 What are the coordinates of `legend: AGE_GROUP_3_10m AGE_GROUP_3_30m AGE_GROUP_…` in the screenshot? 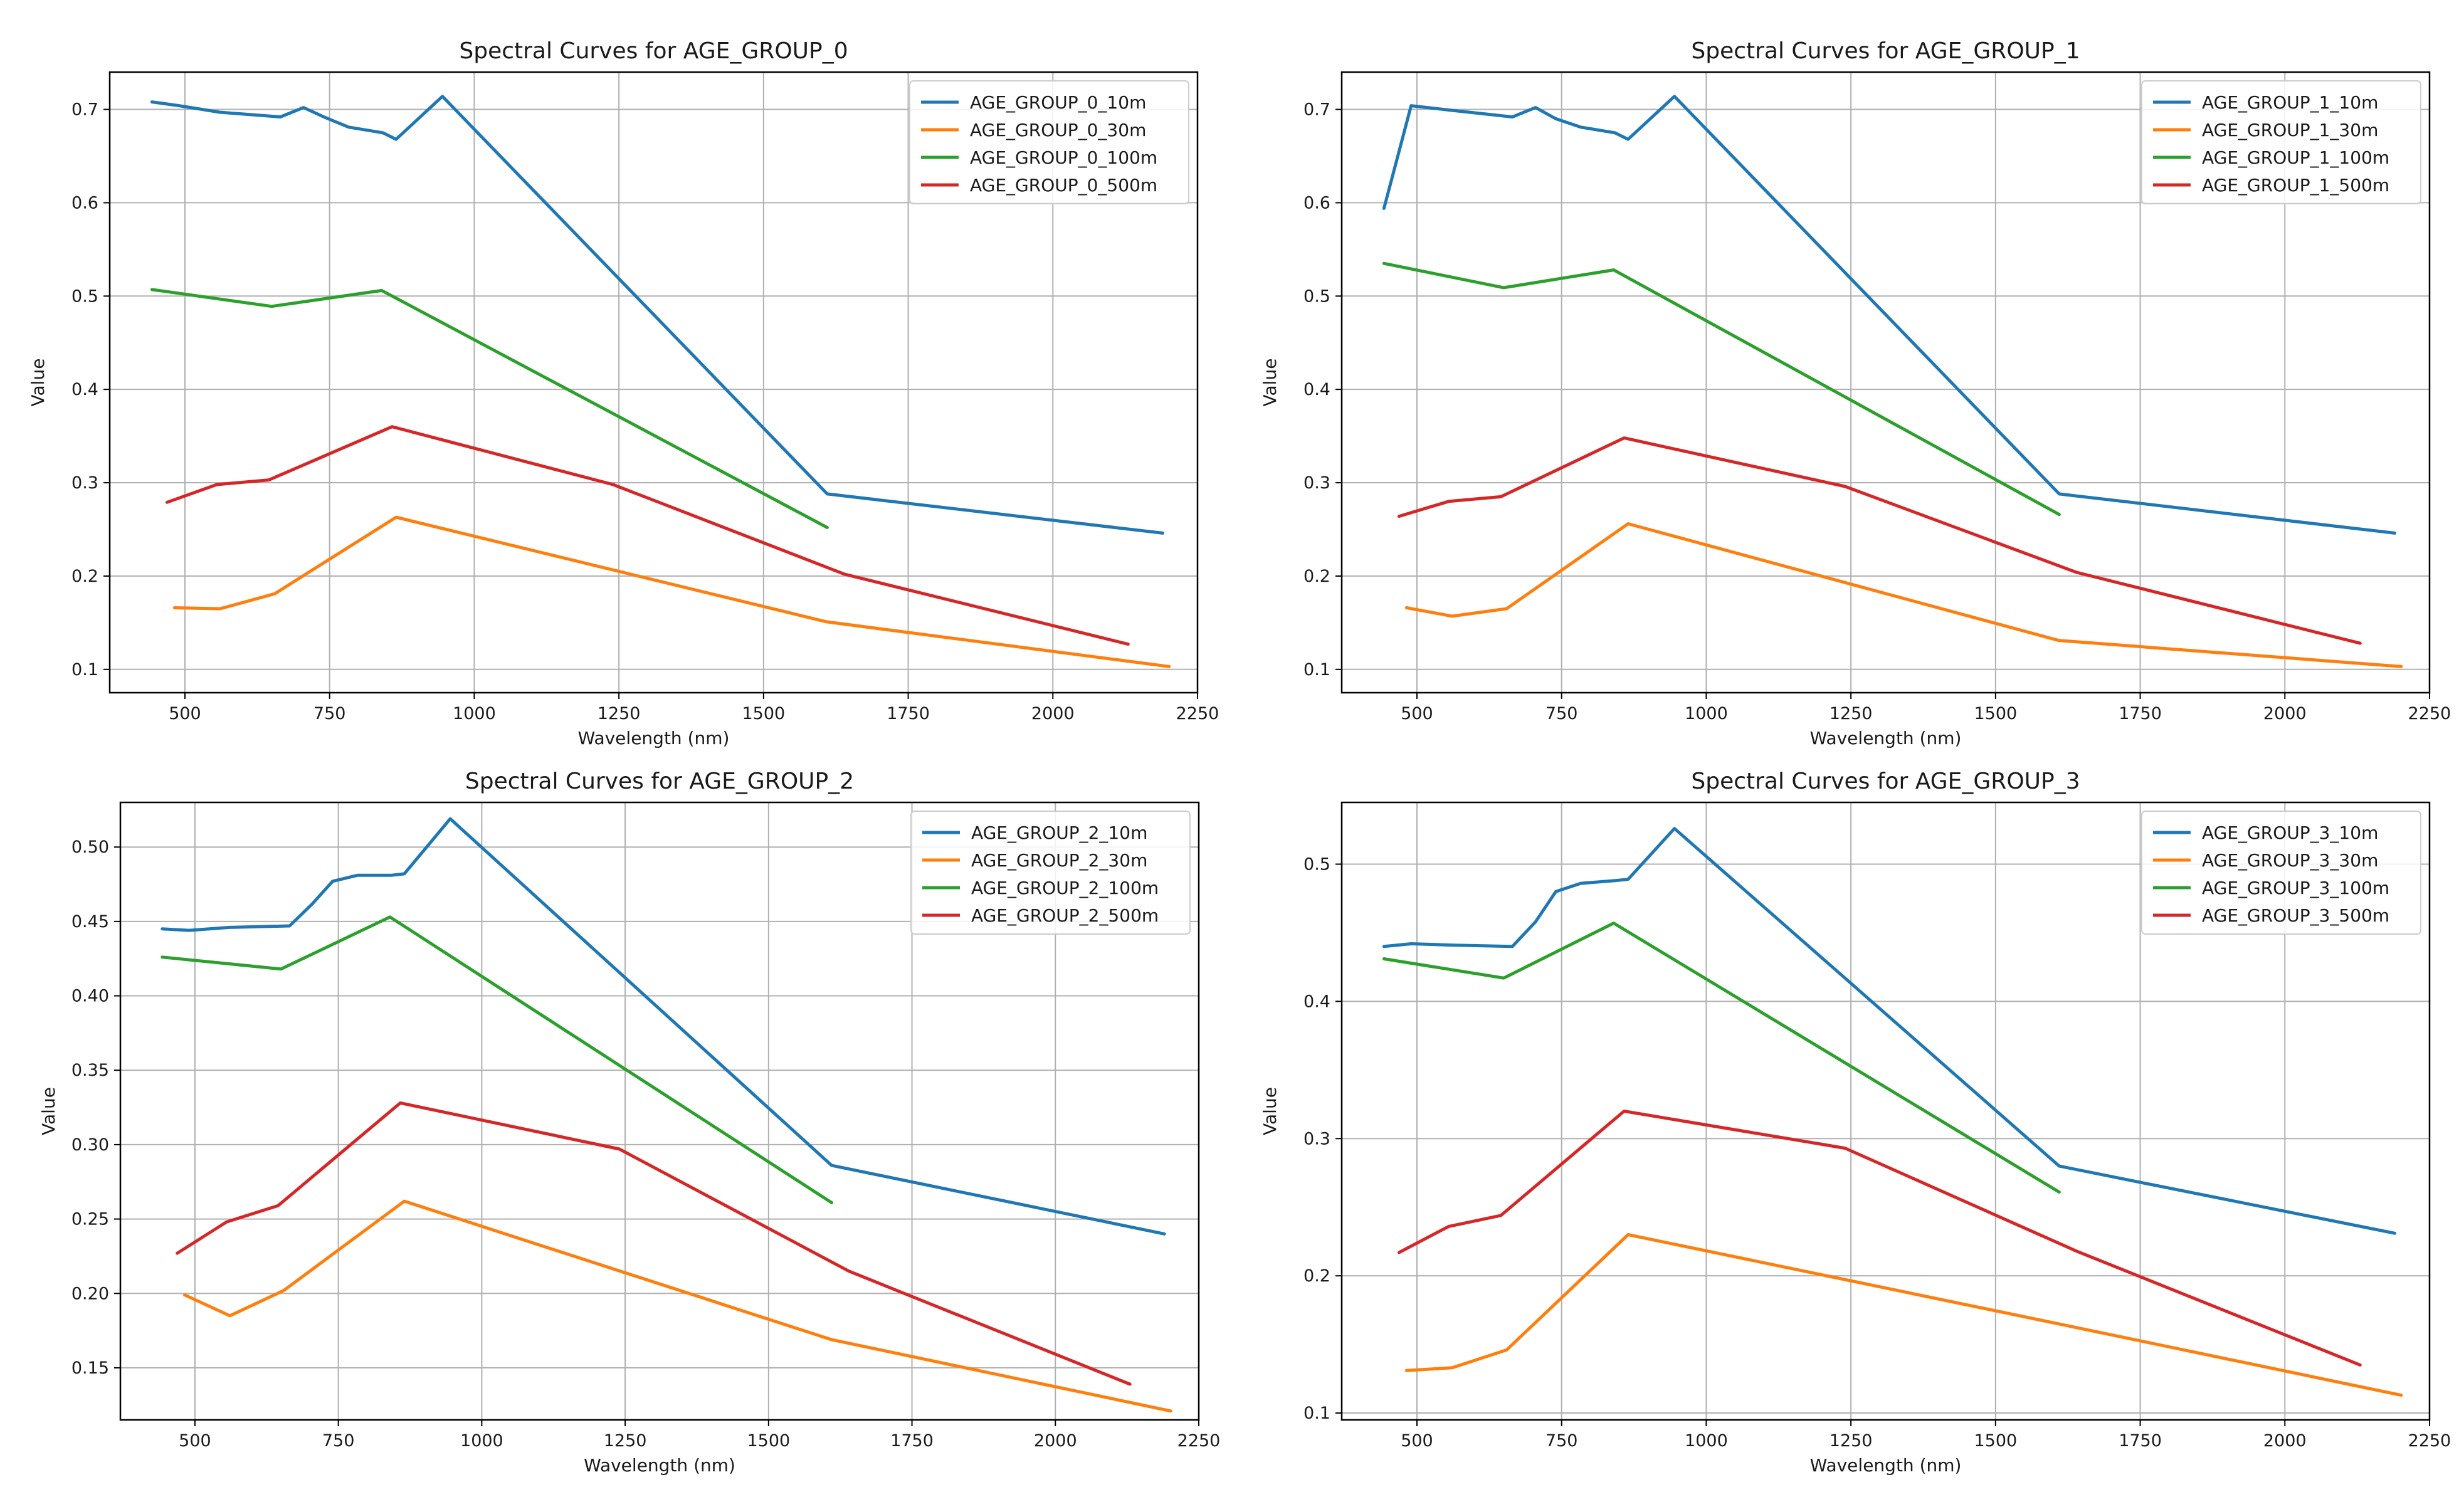 It's located at (2281, 873).